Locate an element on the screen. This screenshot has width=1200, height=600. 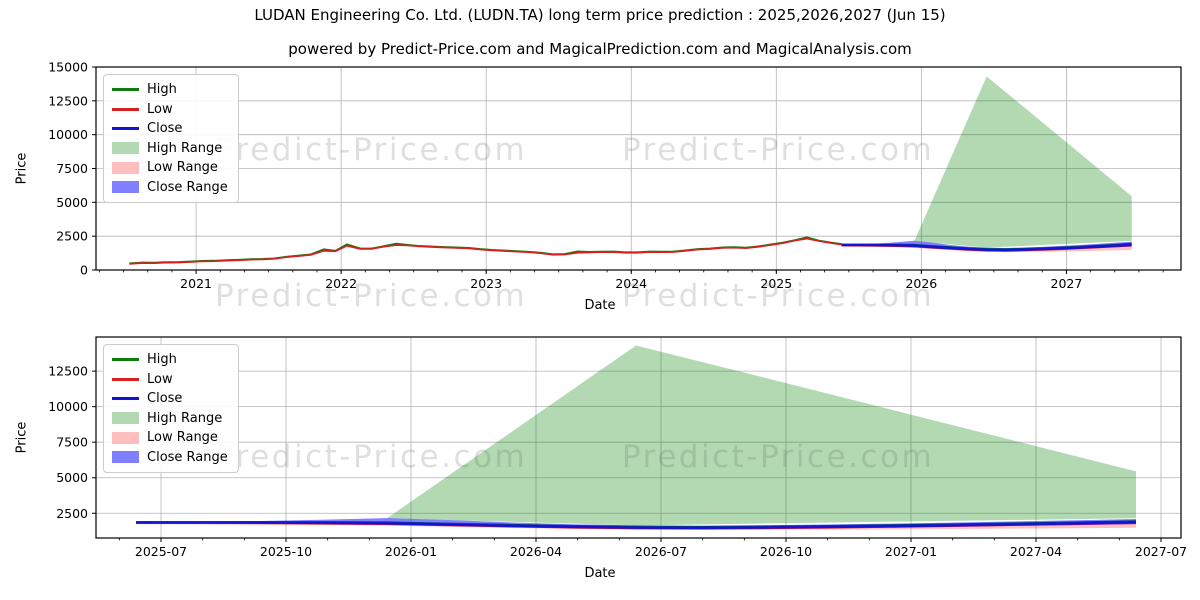
x-tick-label: 2025-07 is located at coordinates (161, 551).